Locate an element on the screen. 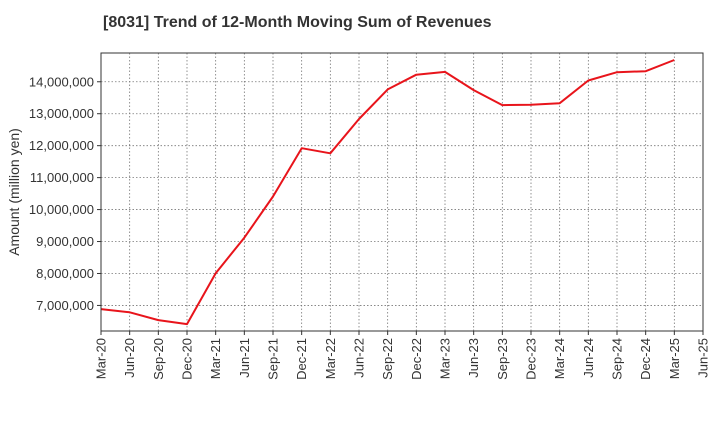 Image resolution: width=720 pixels, height=440 pixels. x-tick-label: Jun-20 is located at coordinates (129, 358).